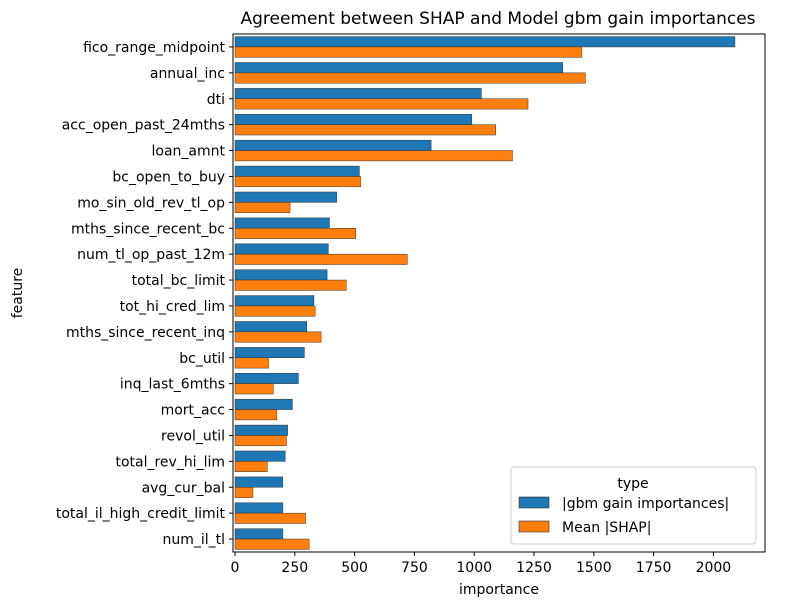  What do you see at coordinates (193, 436) in the screenshot?
I see `y-tick-label-revol-util: revol_util` at bounding box center [193, 436].